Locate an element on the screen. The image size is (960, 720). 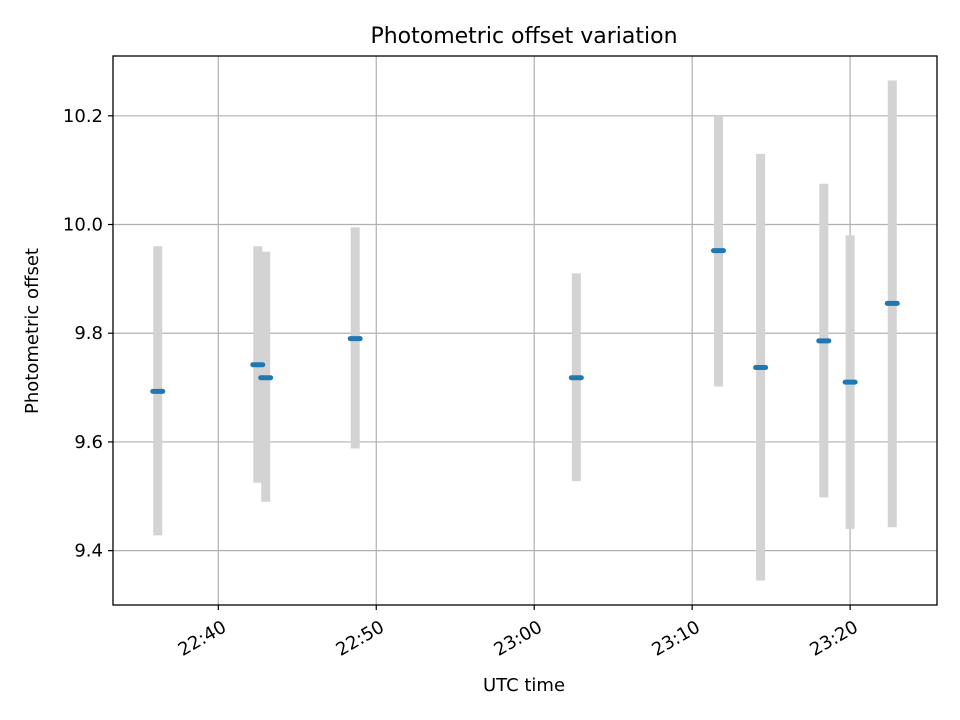
y-tick-label: 9.8 is located at coordinates (88, 333).